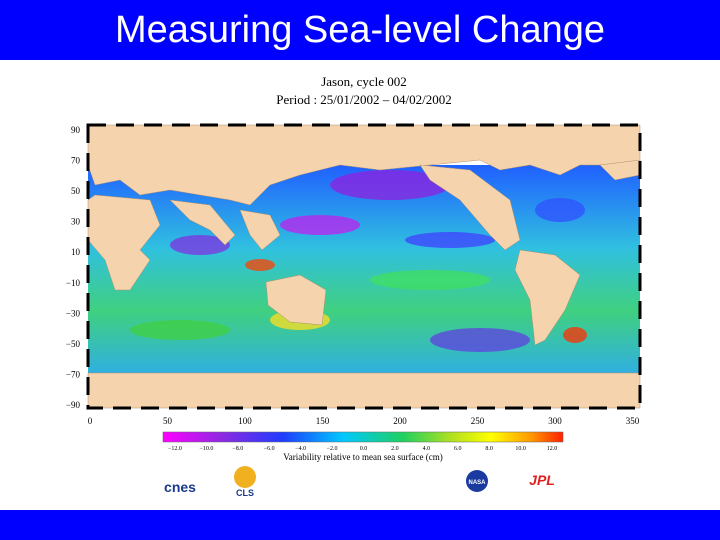  What do you see at coordinates (76, 222) in the screenshot?
I see `y-axis-label: 30` at bounding box center [76, 222].